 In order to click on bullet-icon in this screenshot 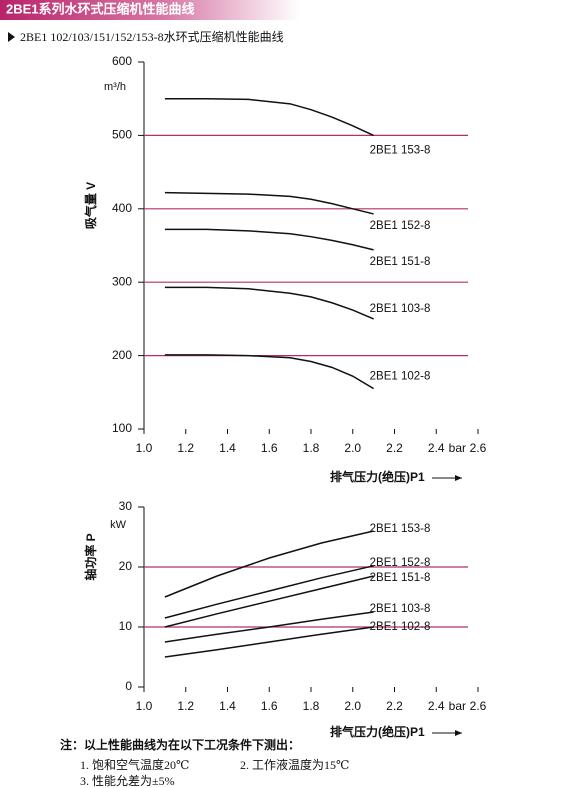, I will do `click(11, 37)`.